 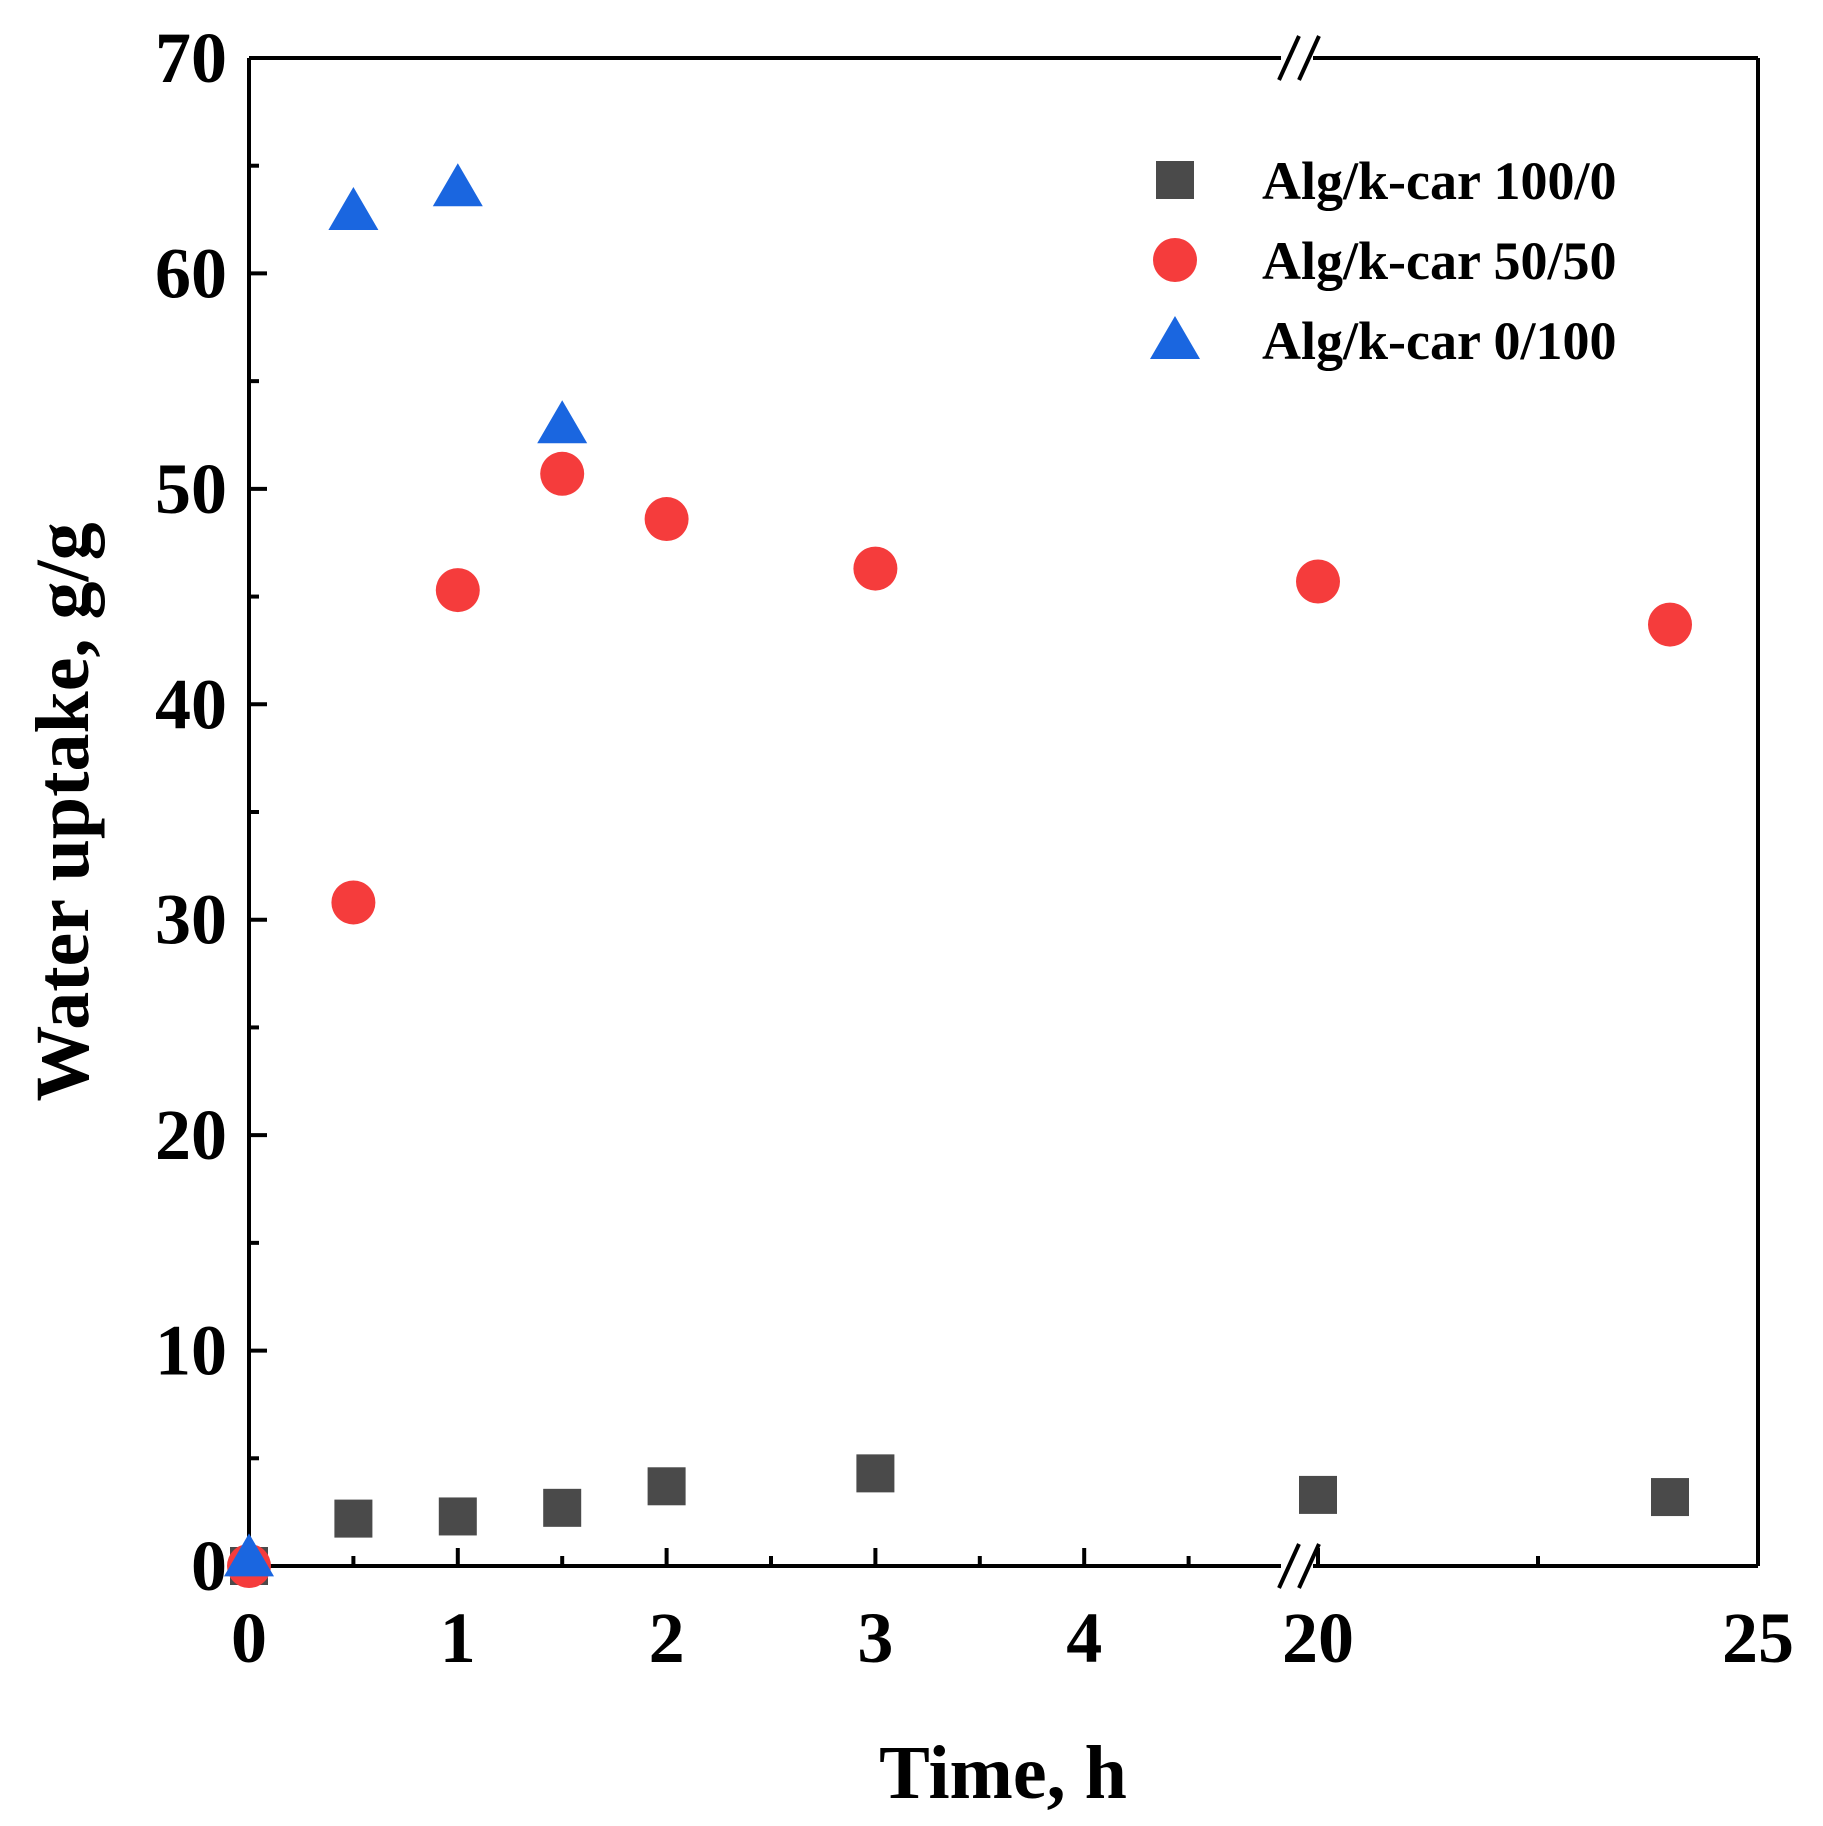 What do you see at coordinates (191, 1135) in the screenshot?
I see `y-tick-label: 20` at bounding box center [191, 1135].